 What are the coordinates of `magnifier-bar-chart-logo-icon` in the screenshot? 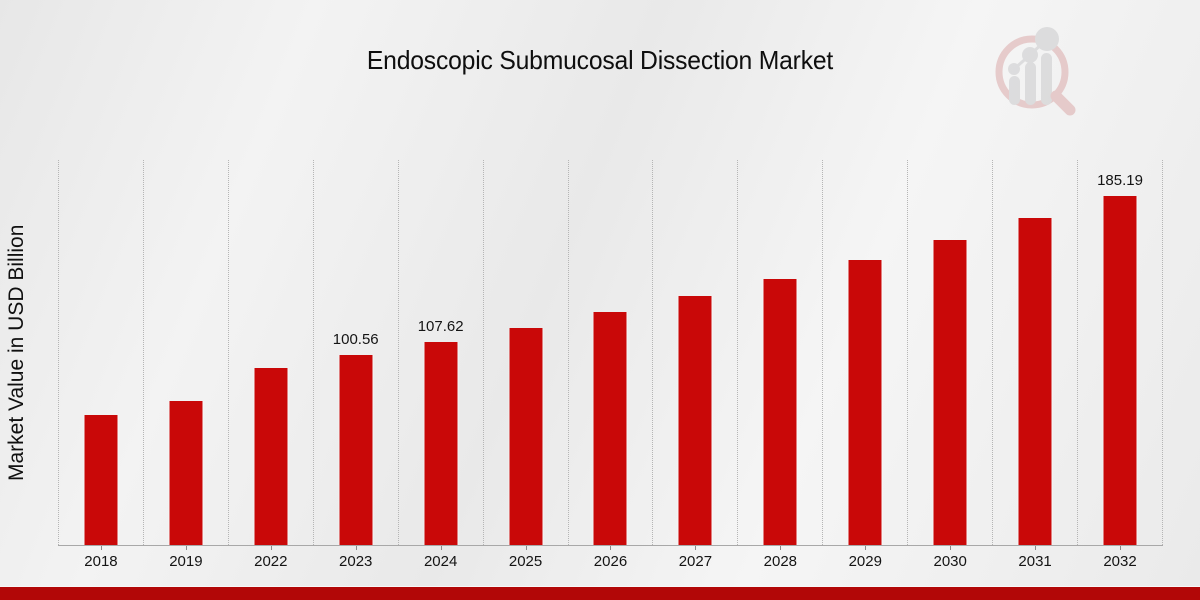 It's located at (1035, 71).